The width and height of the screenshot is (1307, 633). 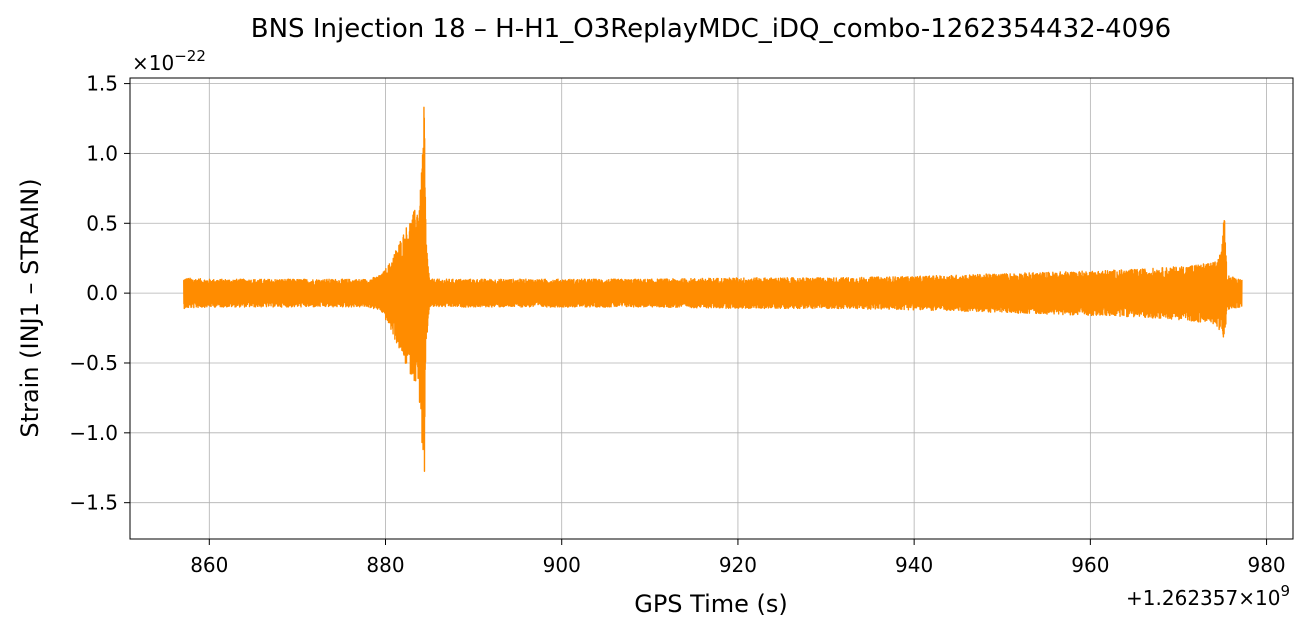 I want to click on y-tick-label: 0.0, so click(x=102, y=293).